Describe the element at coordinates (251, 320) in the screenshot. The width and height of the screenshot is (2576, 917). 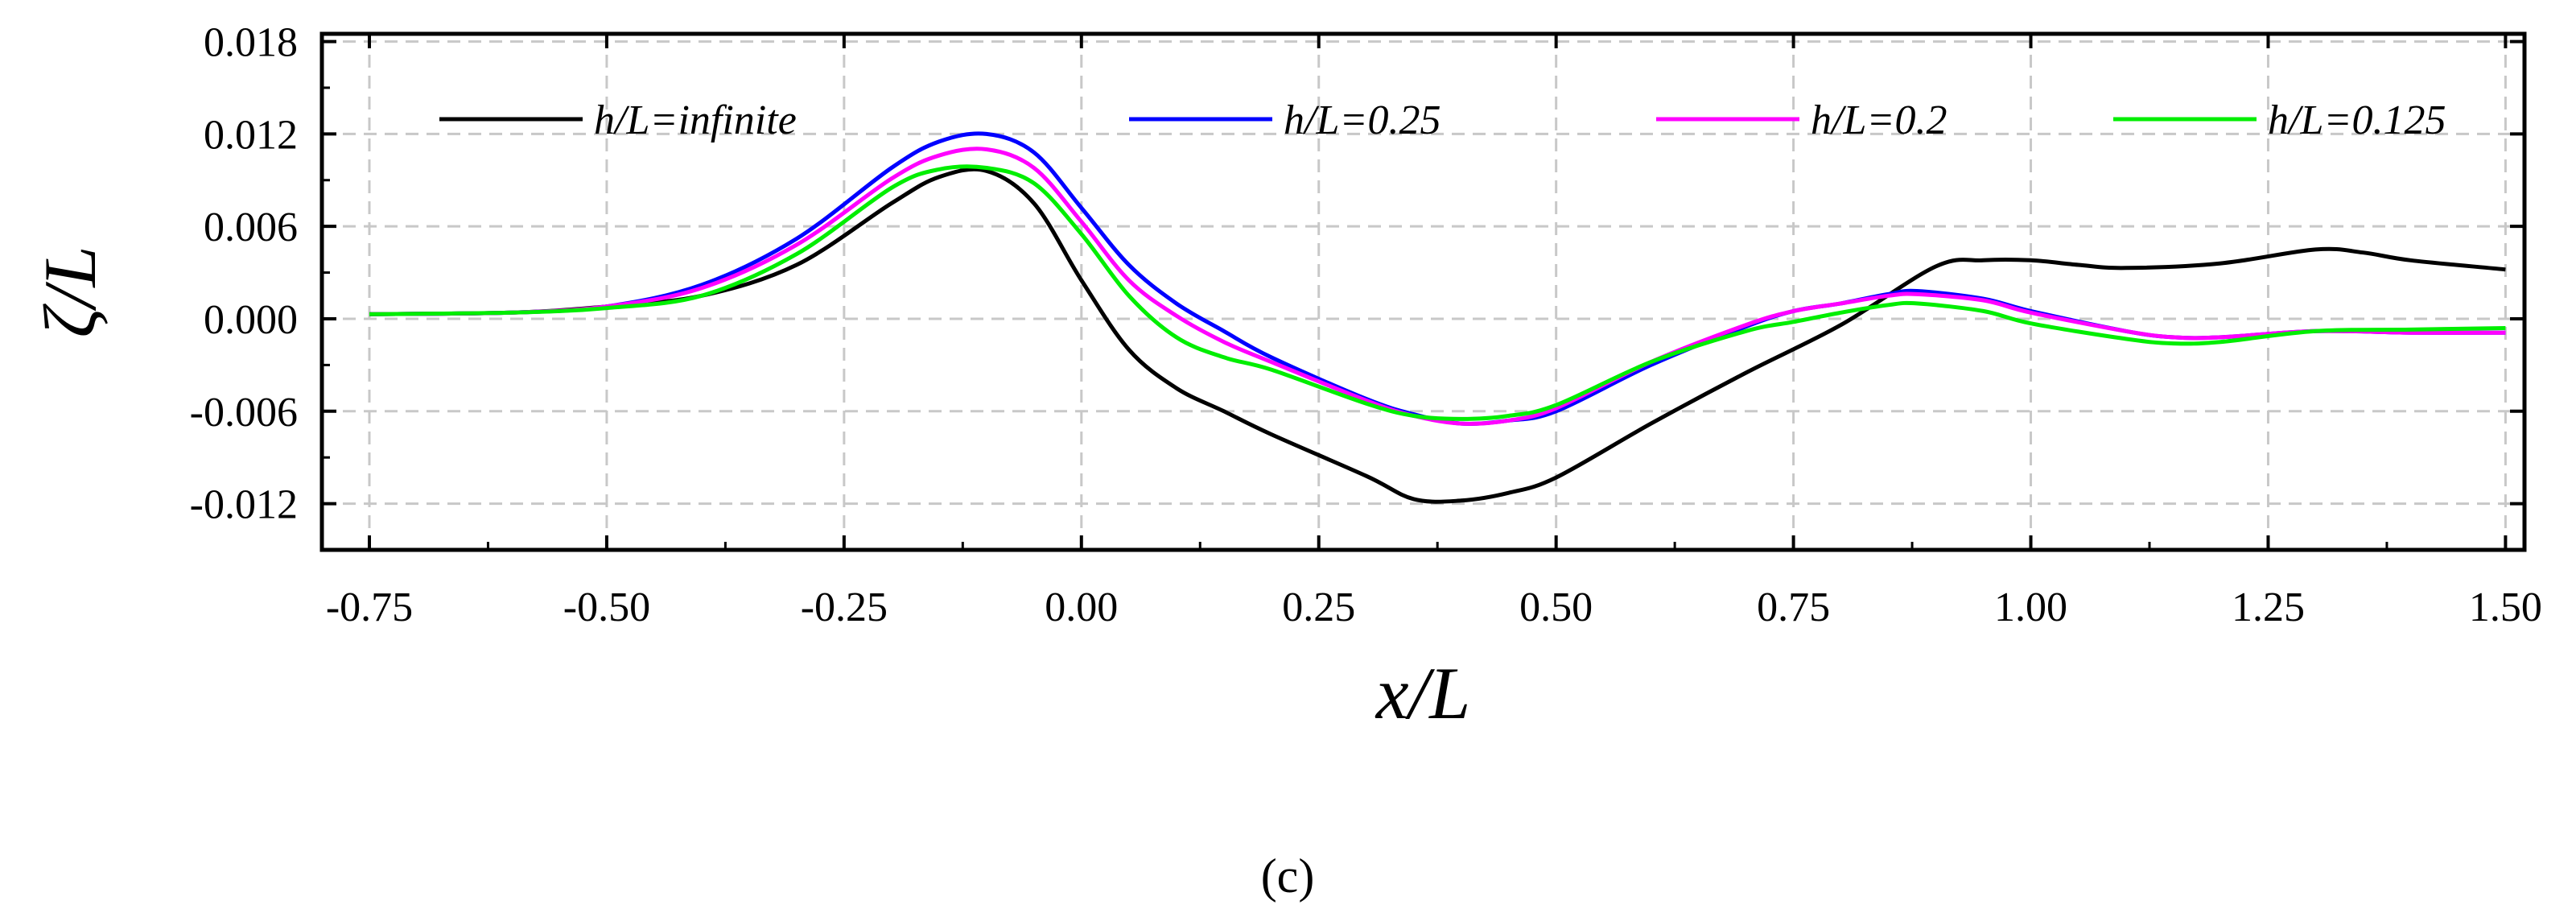
I see `y-tick-label: 0.000` at that location.